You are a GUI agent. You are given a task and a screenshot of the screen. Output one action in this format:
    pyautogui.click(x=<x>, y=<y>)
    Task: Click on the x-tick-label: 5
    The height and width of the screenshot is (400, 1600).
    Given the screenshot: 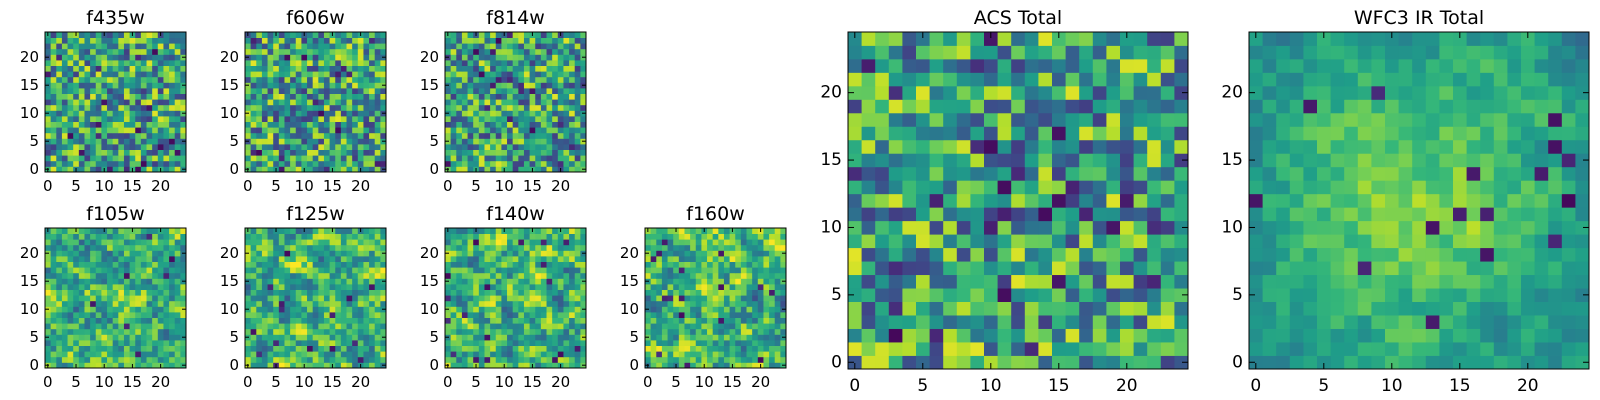 What is the action you would take?
    pyautogui.click(x=76, y=382)
    